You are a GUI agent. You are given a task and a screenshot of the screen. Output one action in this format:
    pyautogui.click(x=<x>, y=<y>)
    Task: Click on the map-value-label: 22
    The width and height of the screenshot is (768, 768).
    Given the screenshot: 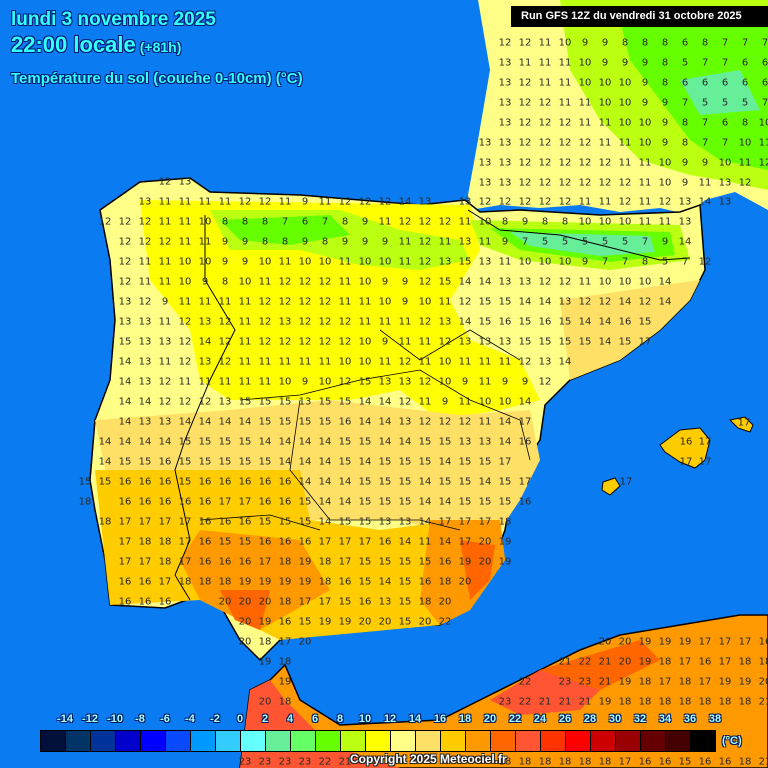 What is the action you would take?
    pyautogui.click(x=525, y=702)
    